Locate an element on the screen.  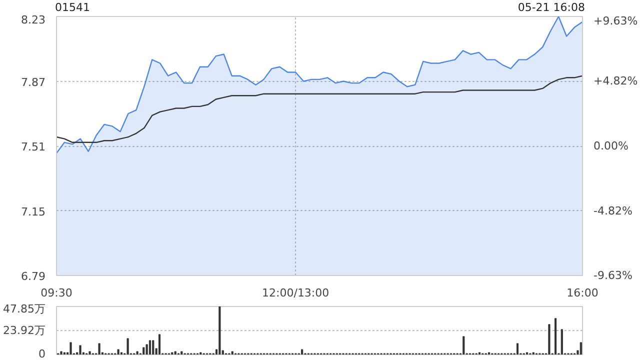
y-tick-label: 7.87 is located at coordinates (33, 82).